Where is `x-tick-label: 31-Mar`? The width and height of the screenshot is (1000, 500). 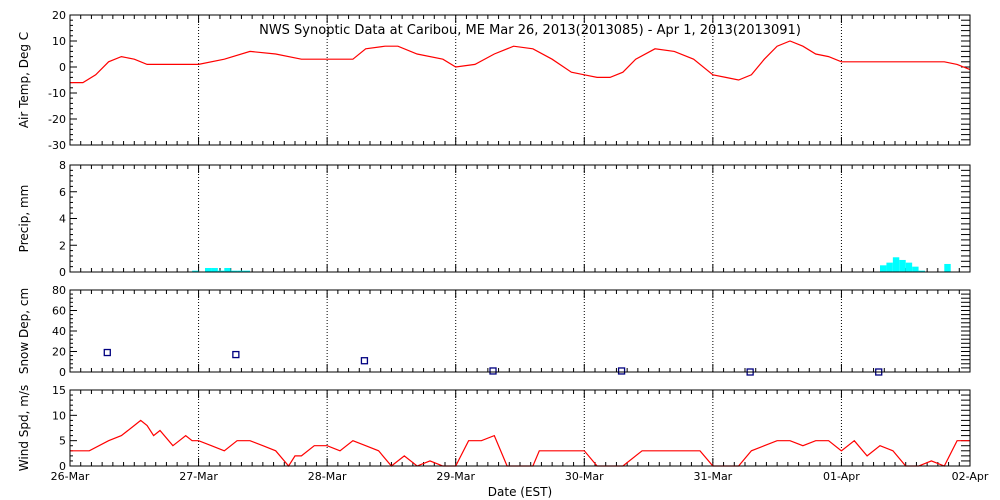 x-tick-label: 31-Mar is located at coordinates (712, 476).